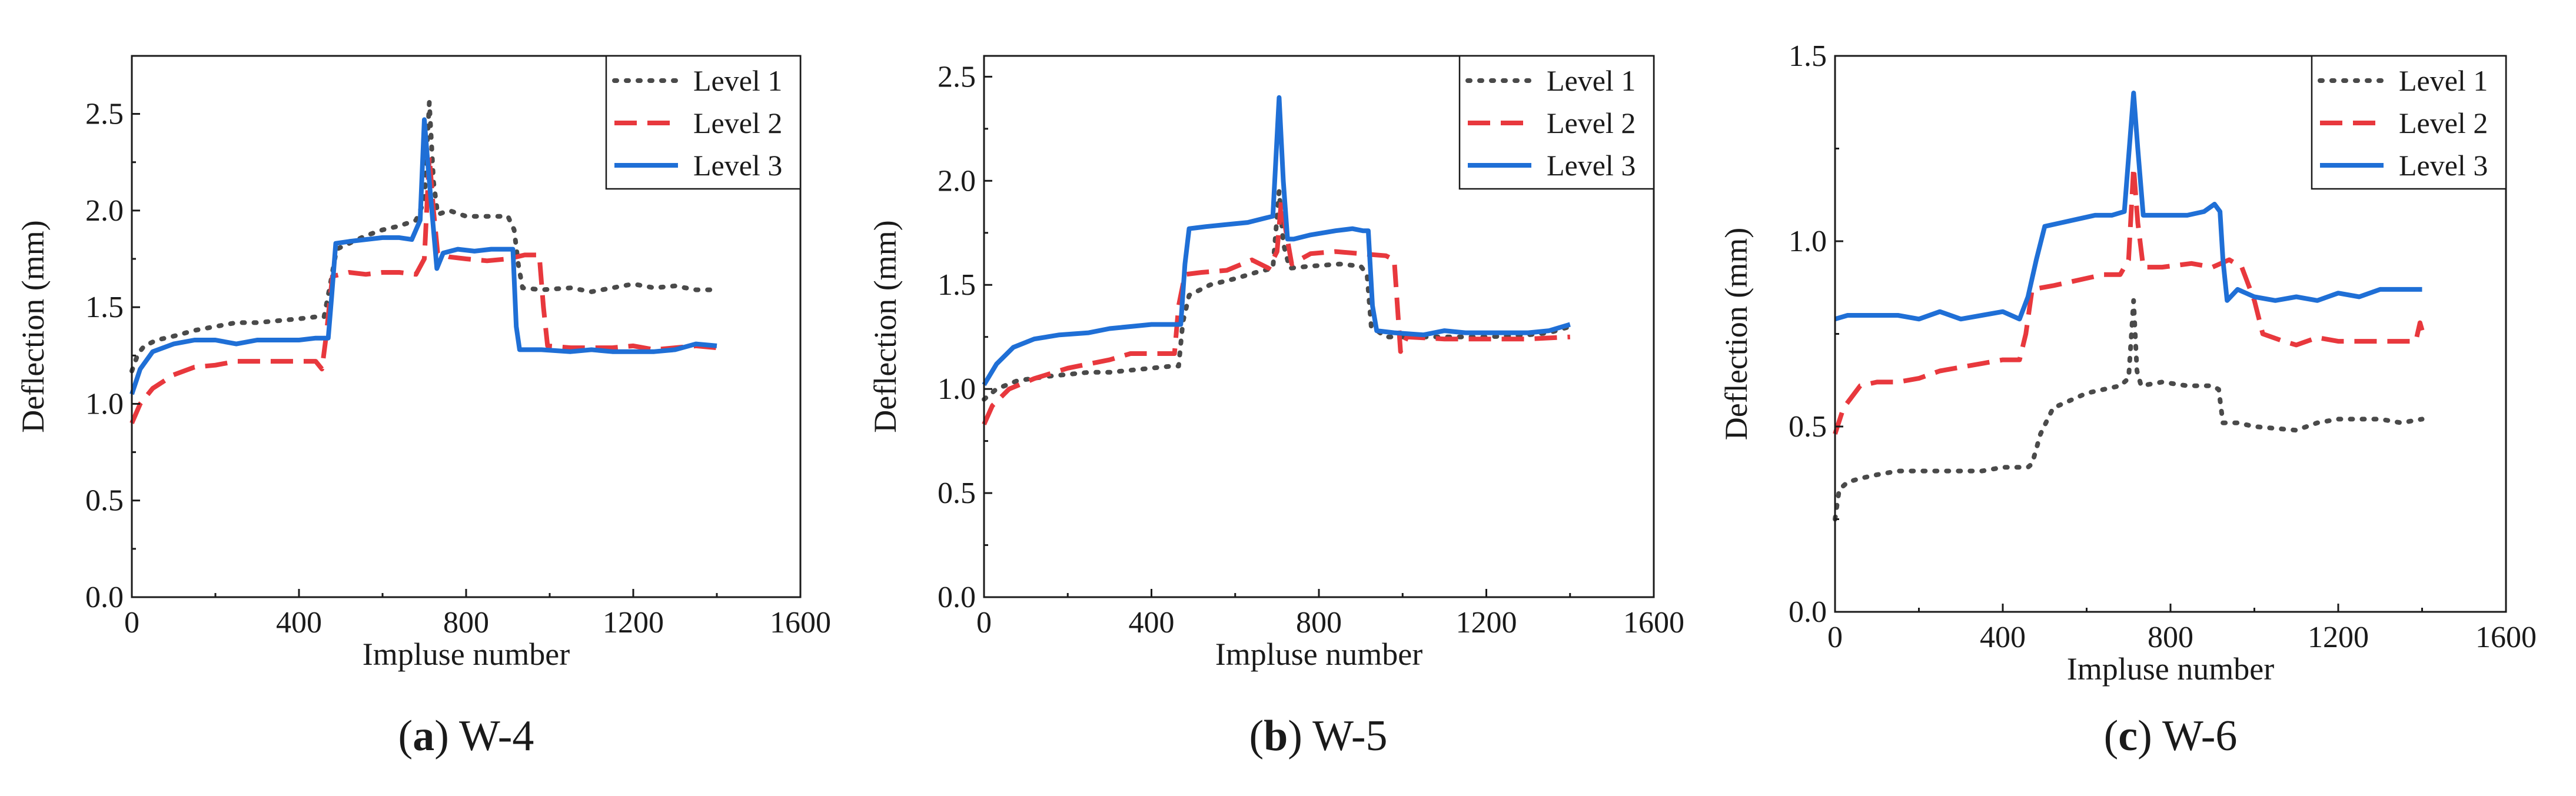  What do you see at coordinates (491, 736) in the screenshot?
I see `caption-specimen: W-4` at bounding box center [491, 736].